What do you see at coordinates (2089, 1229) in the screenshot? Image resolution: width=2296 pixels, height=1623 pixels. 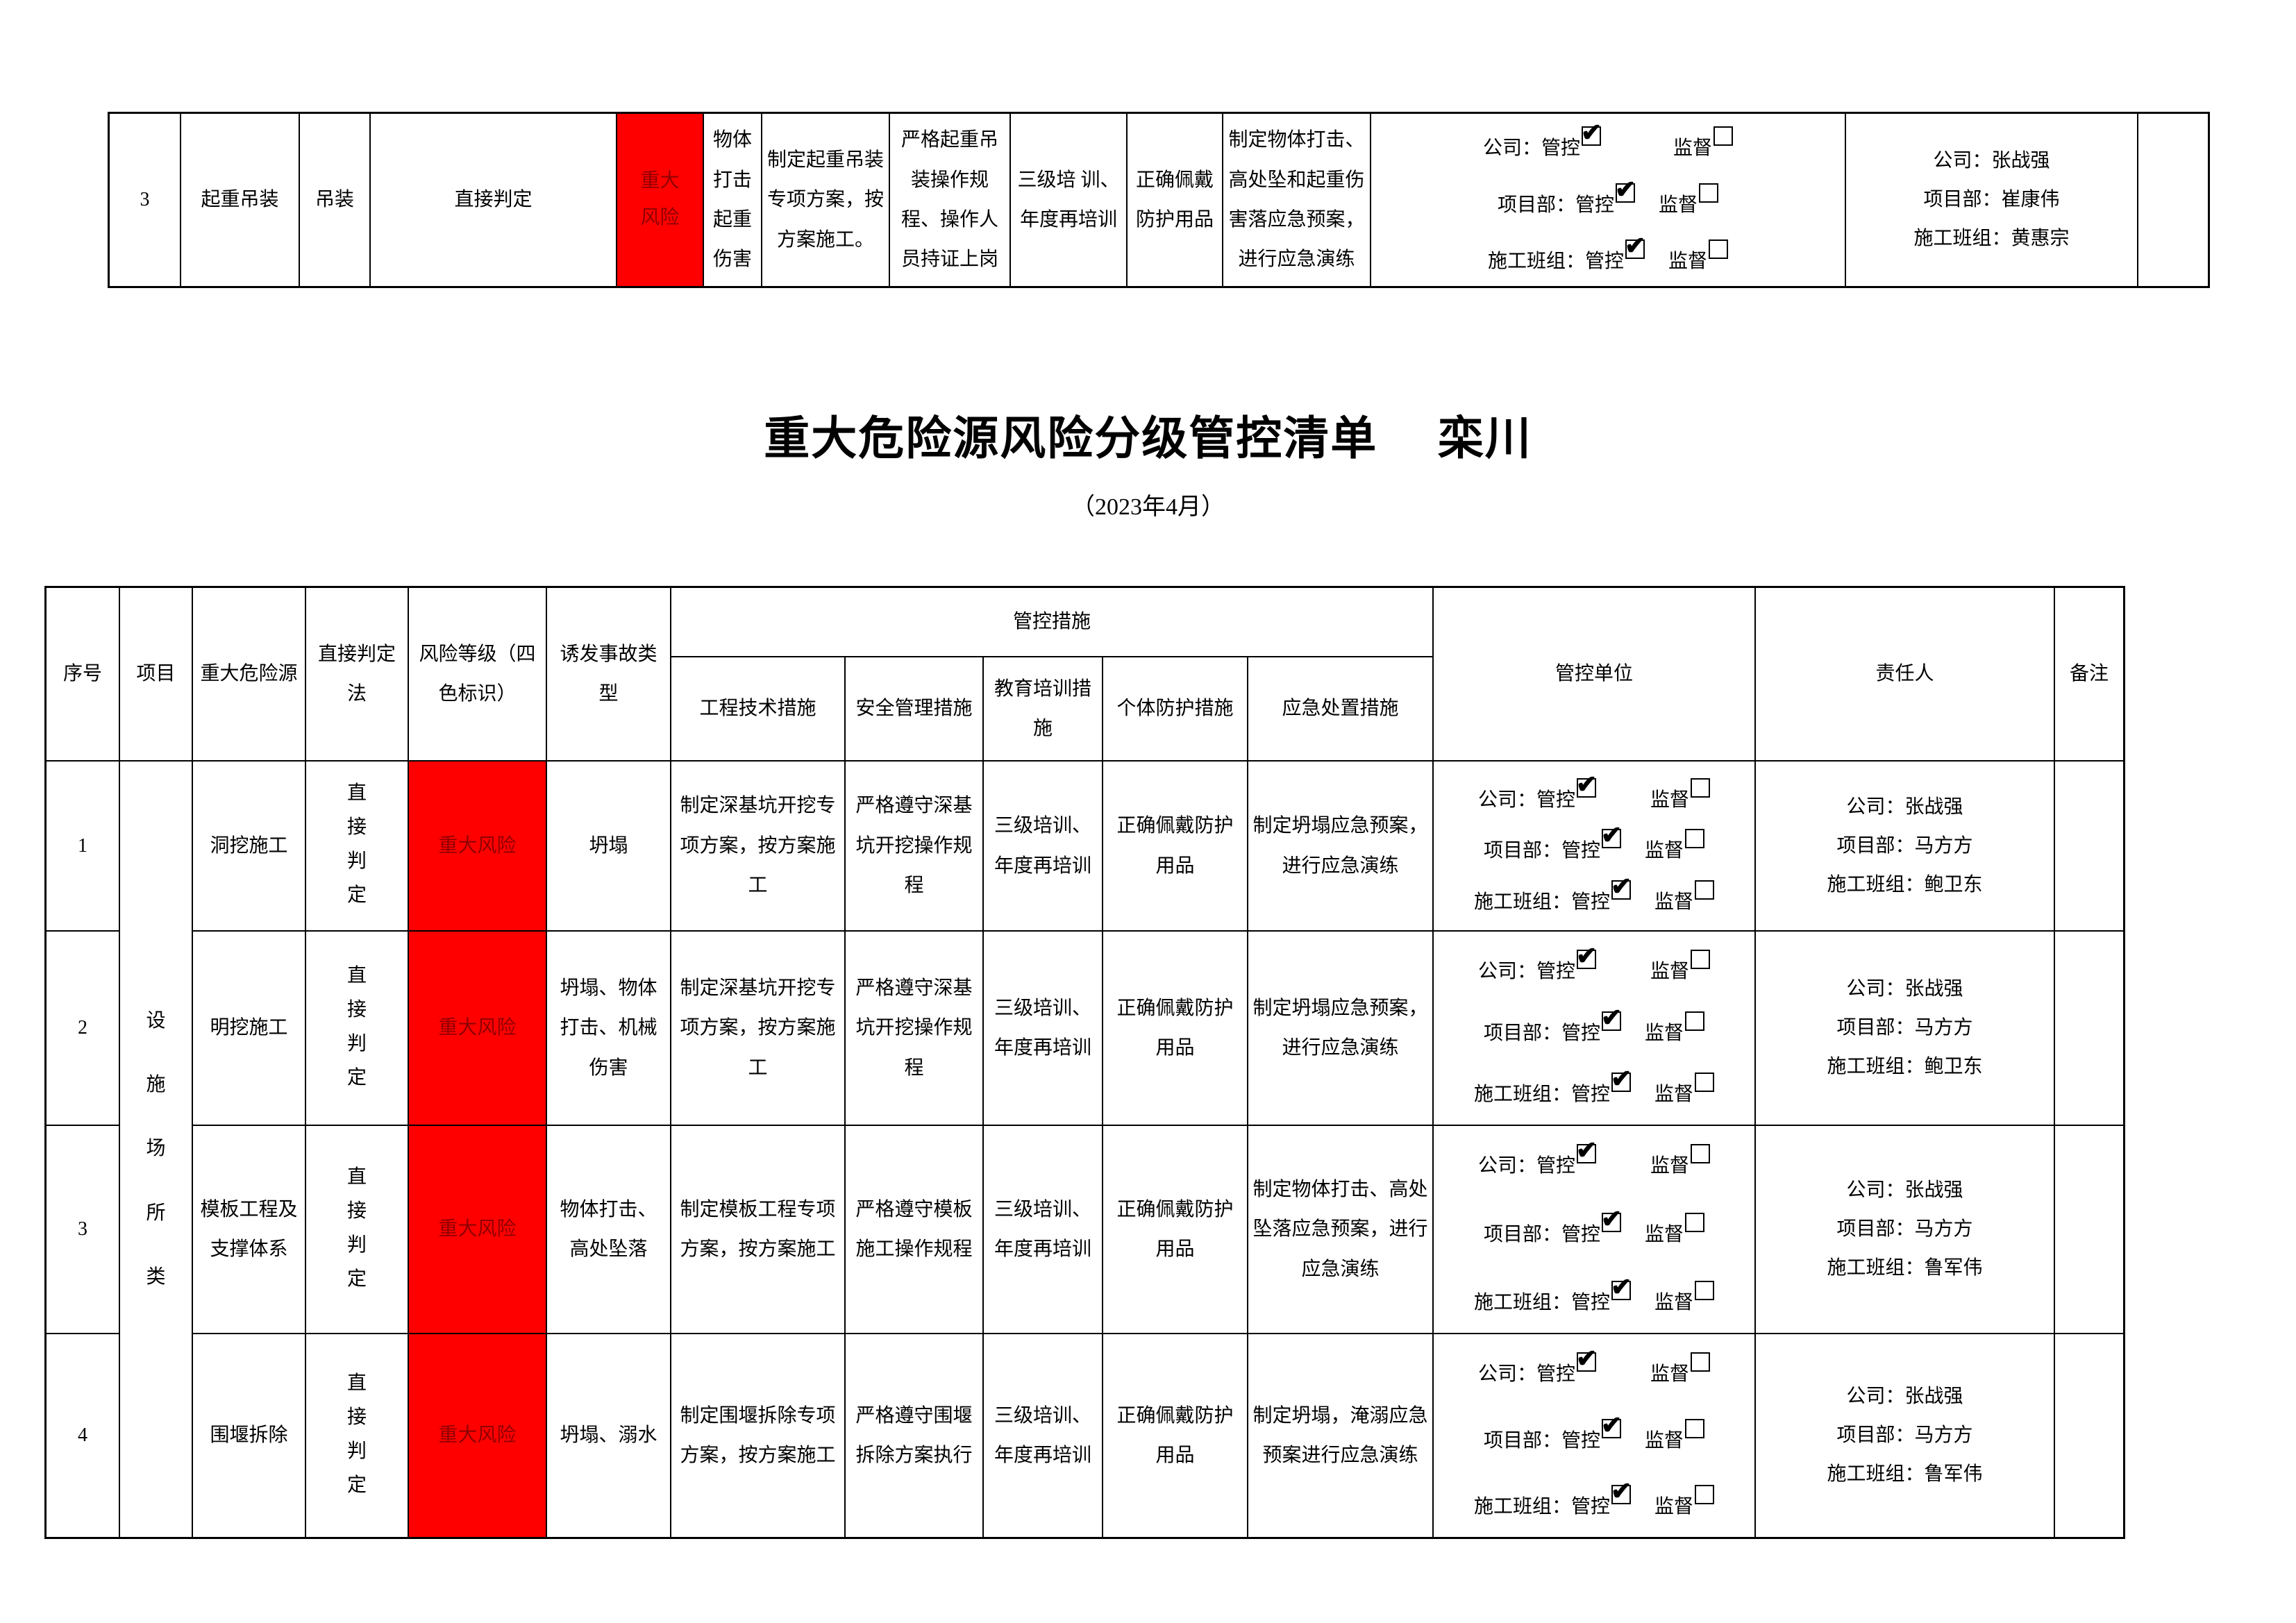 I see `cell-remark` at bounding box center [2089, 1229].